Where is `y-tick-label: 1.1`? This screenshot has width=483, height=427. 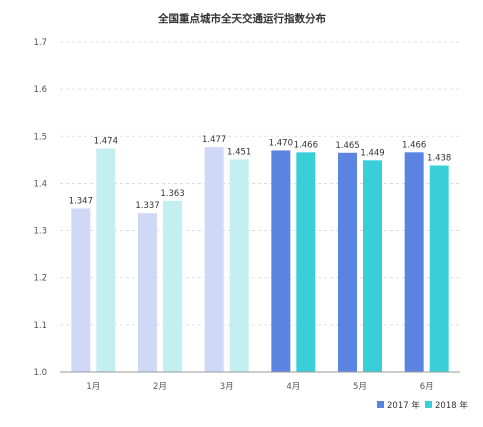
y-tick-label: 1.1 is located at coordinates (40, 326).